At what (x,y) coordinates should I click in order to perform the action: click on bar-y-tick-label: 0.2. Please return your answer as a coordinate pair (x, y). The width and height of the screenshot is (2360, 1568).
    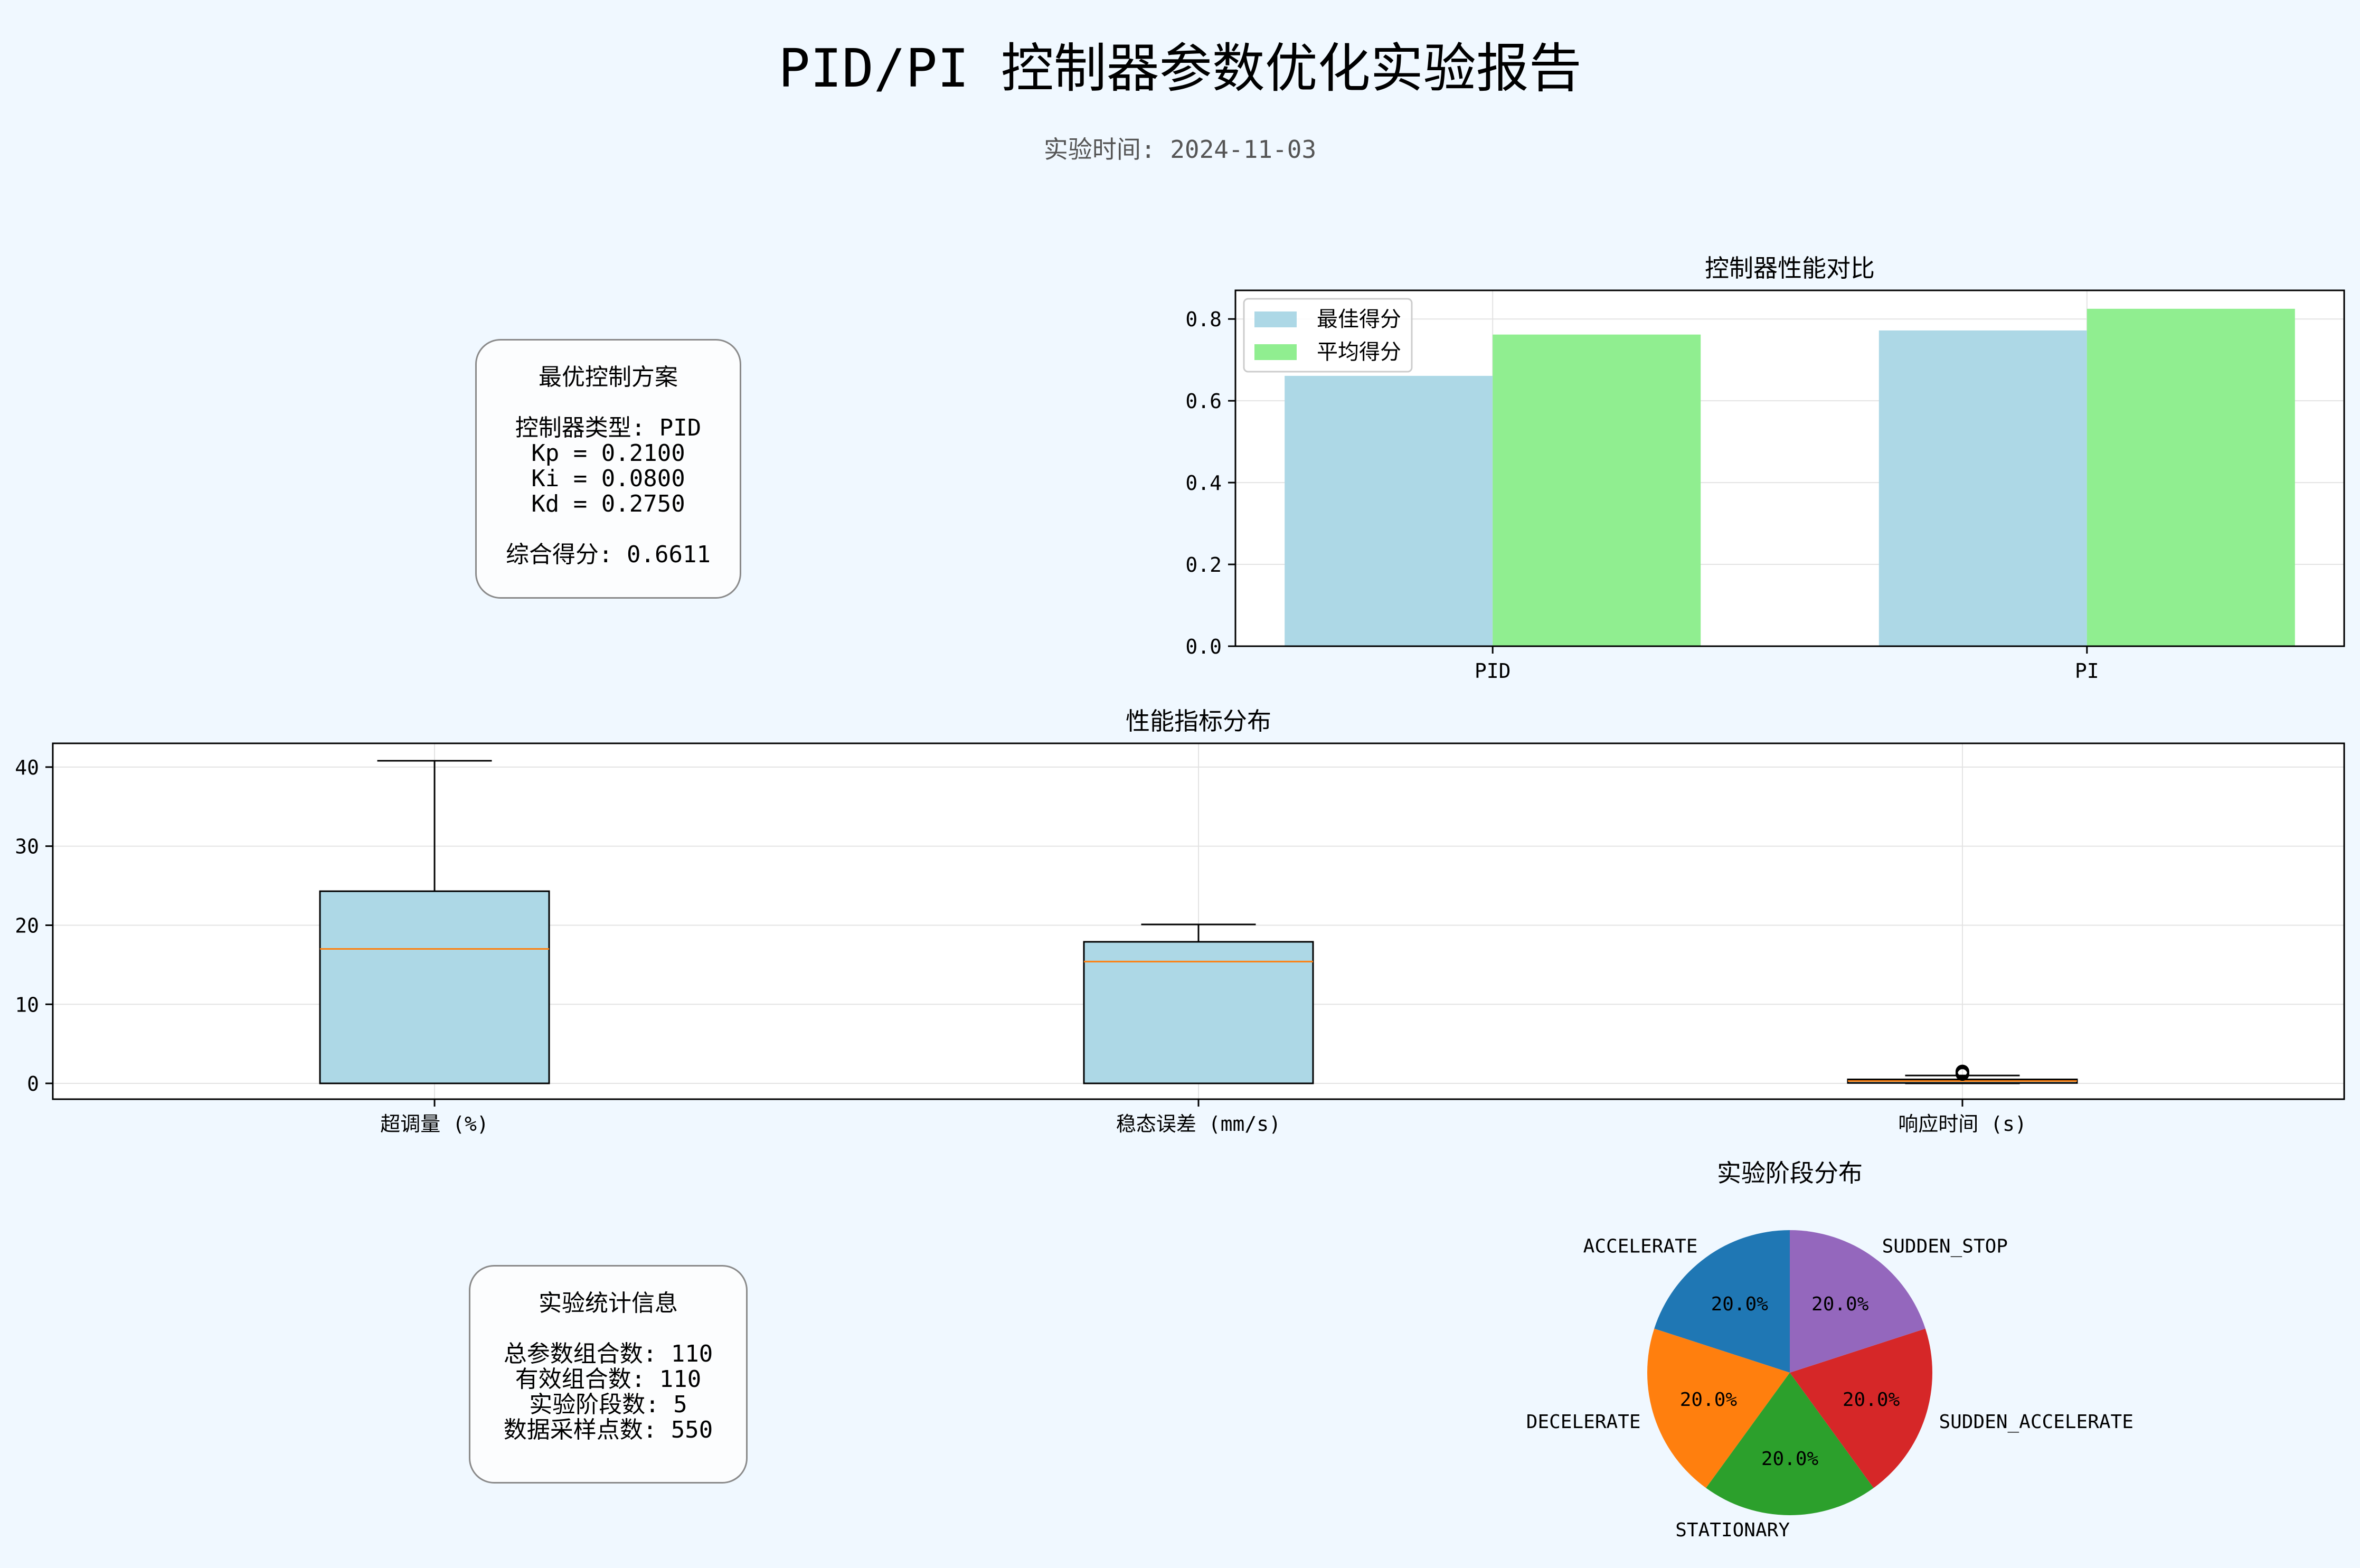
    Looking at the image, I should click on (1203, 565).